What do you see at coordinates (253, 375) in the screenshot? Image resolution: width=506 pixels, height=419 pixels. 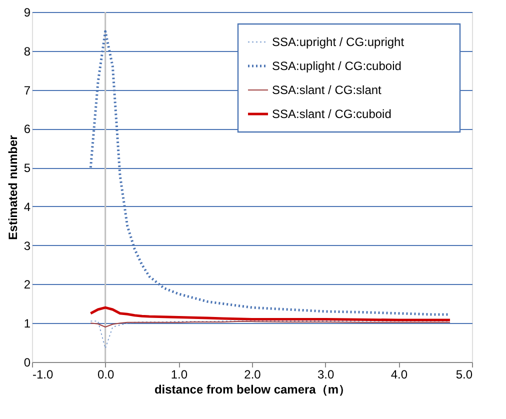 I see `x-tick-label: 2.0` at bounding box center [253, 375].